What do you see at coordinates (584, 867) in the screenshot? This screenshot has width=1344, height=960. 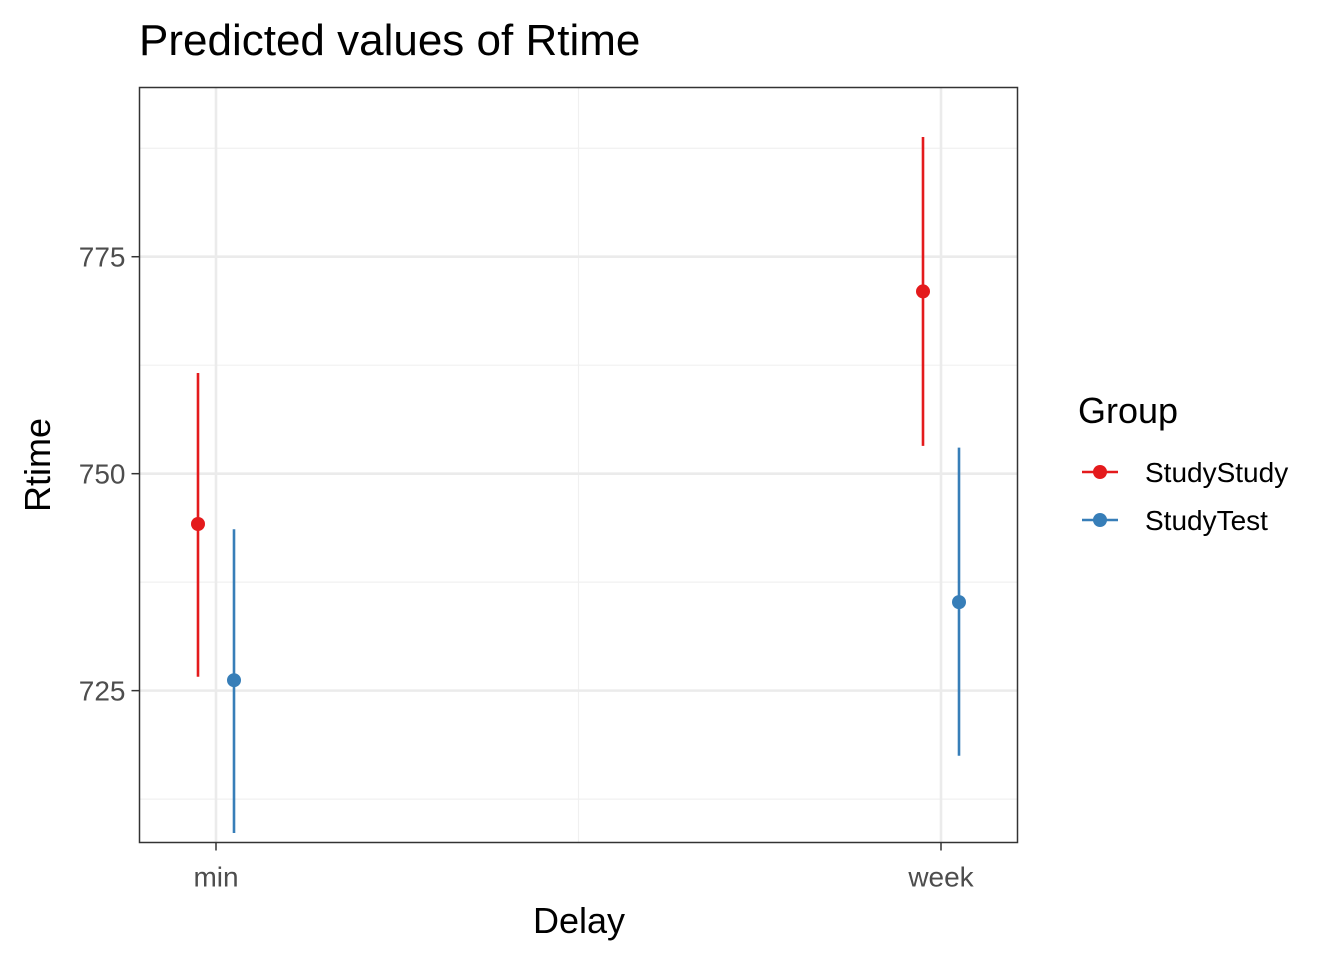 I see `x-axis: min week` at bounding box center [584, 867].